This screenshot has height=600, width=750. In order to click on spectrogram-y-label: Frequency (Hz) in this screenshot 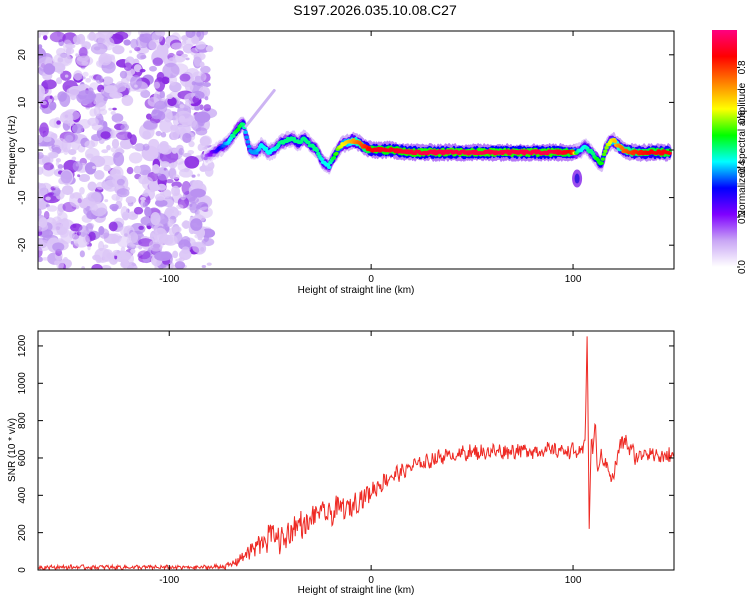, I will do `click(12, 150)`.